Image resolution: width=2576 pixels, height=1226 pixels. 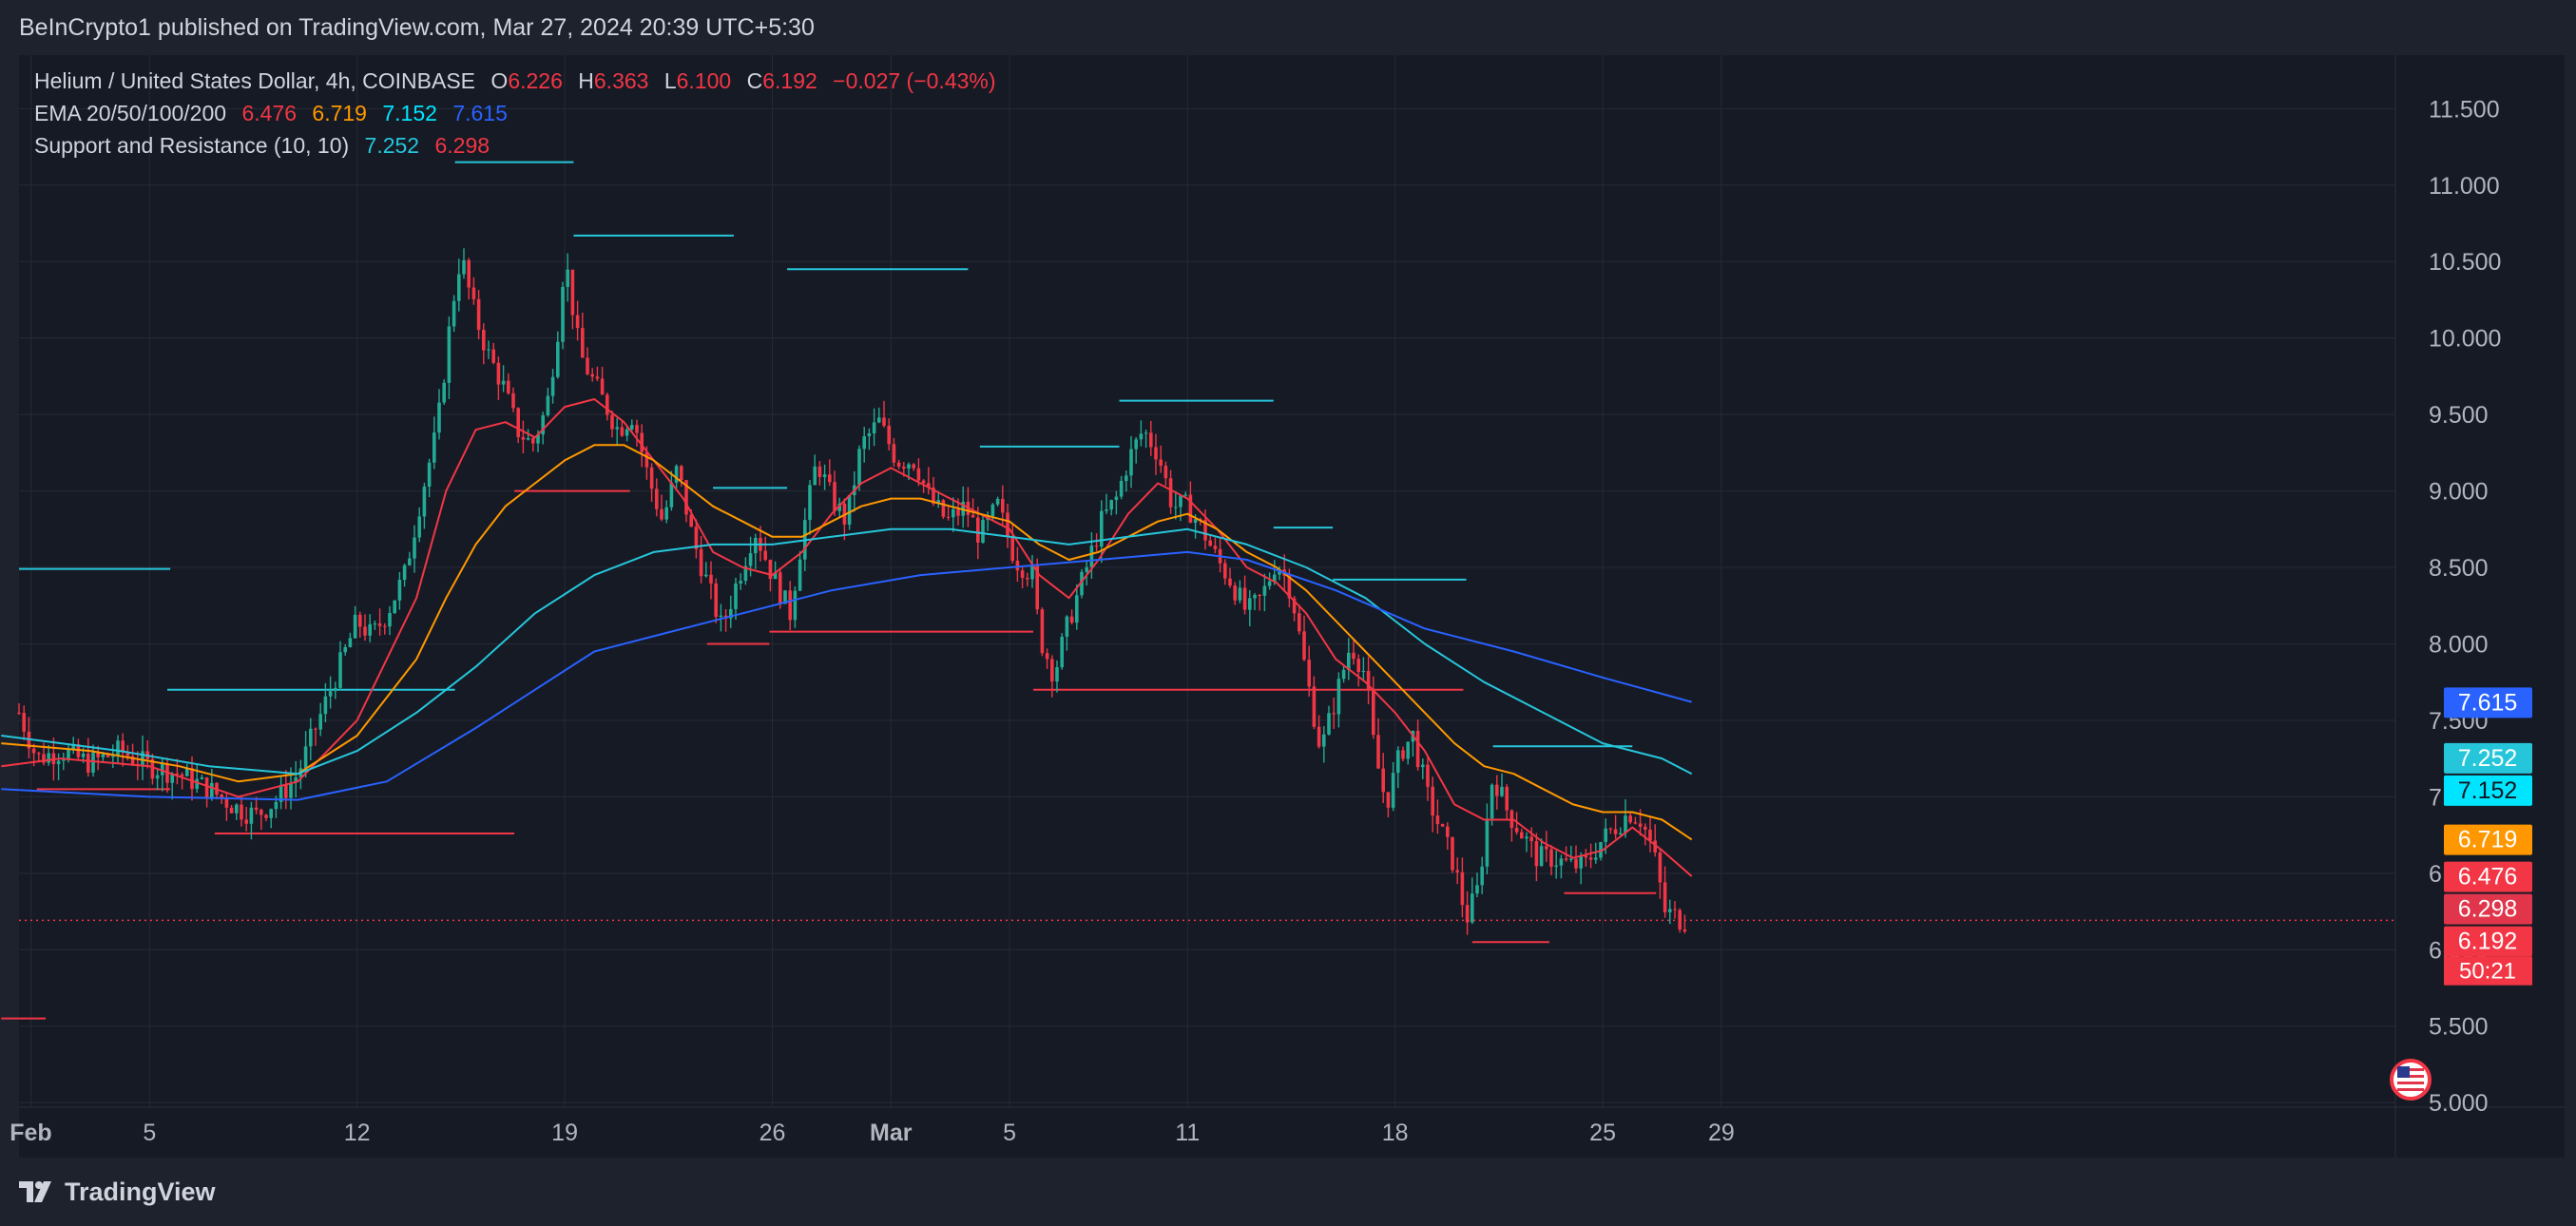 What do you see at coordinates (140, 1192) in the screenshot?
I see `tradingview-brand: TradingView` at bounding box center [140, 1192].